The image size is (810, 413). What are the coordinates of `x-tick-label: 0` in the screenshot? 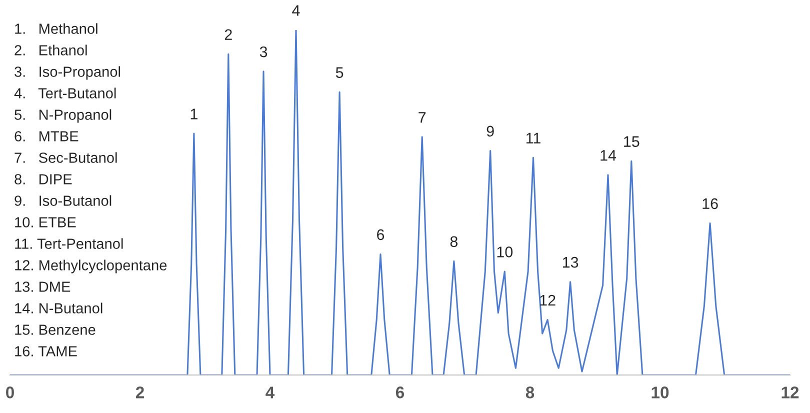 It's located at (10, 392).